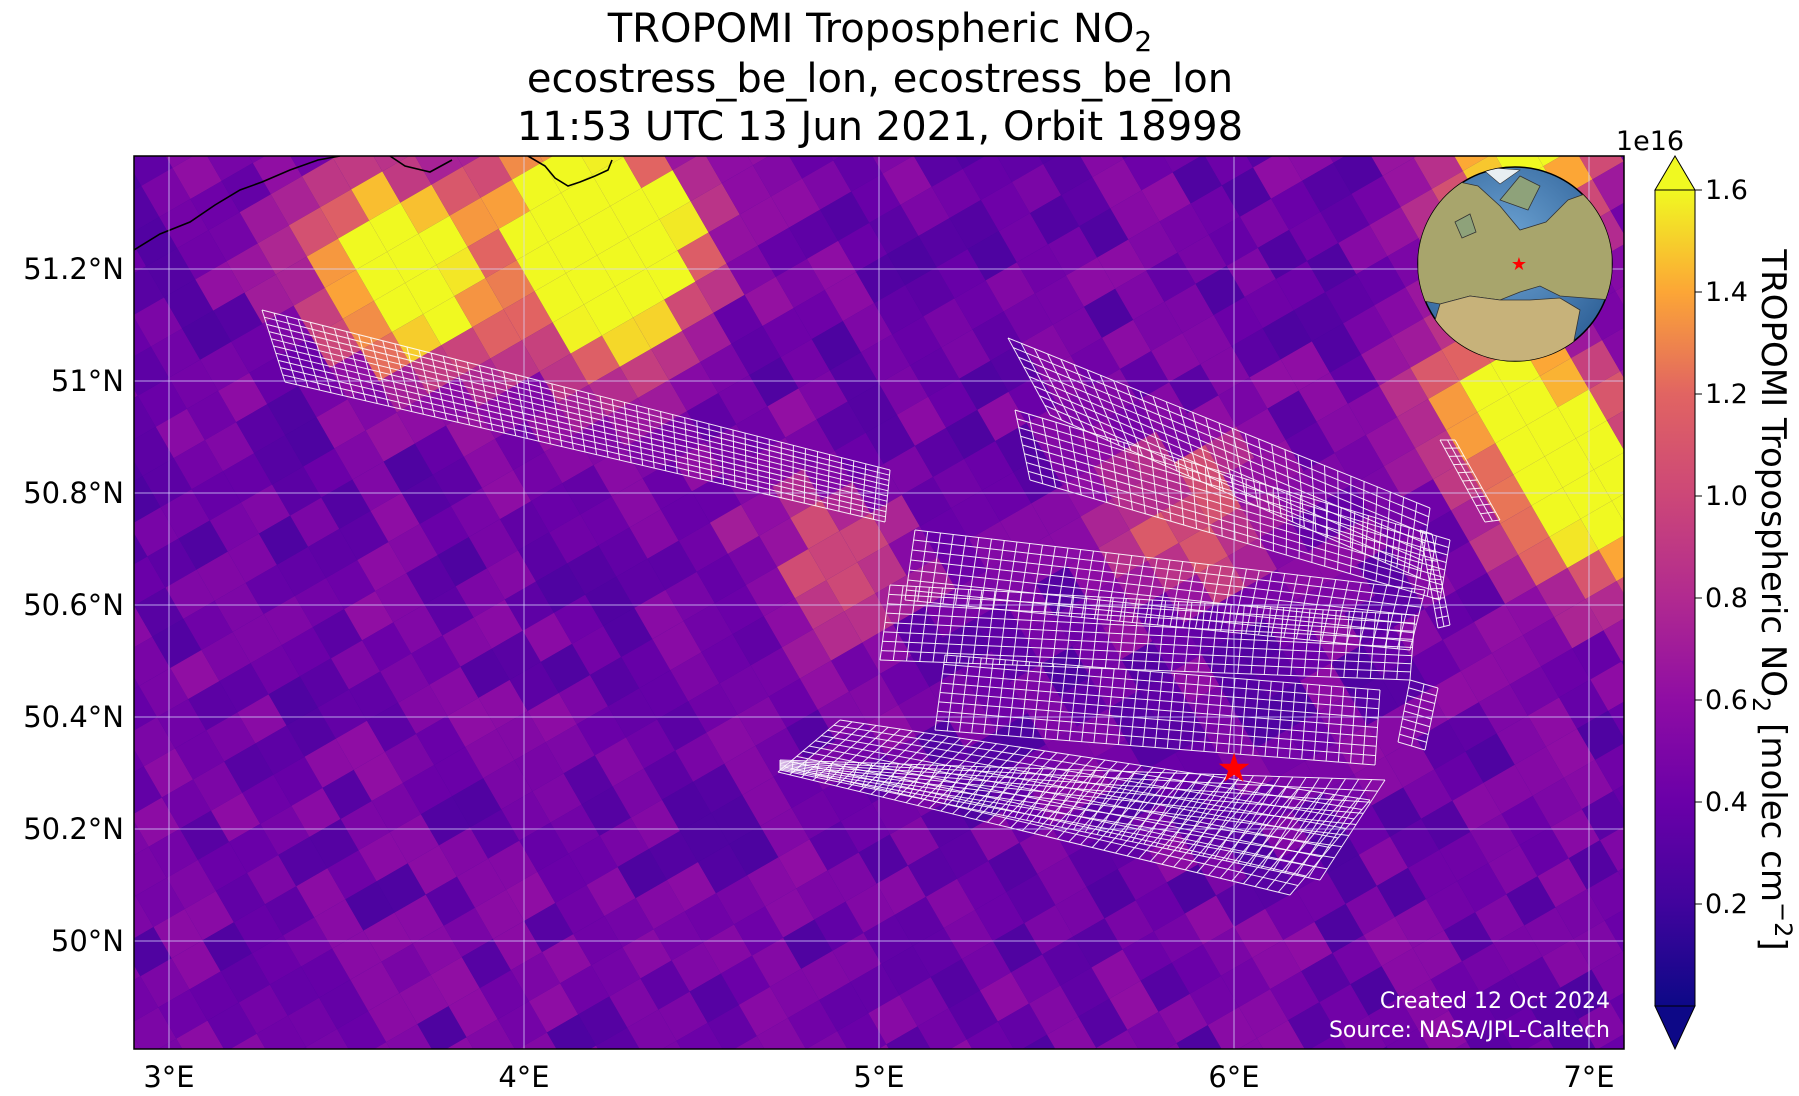  Describe the element at coordinates (1726, 190) in the screenshot. I see `colorbar-tick-label: 1.6` at that location.